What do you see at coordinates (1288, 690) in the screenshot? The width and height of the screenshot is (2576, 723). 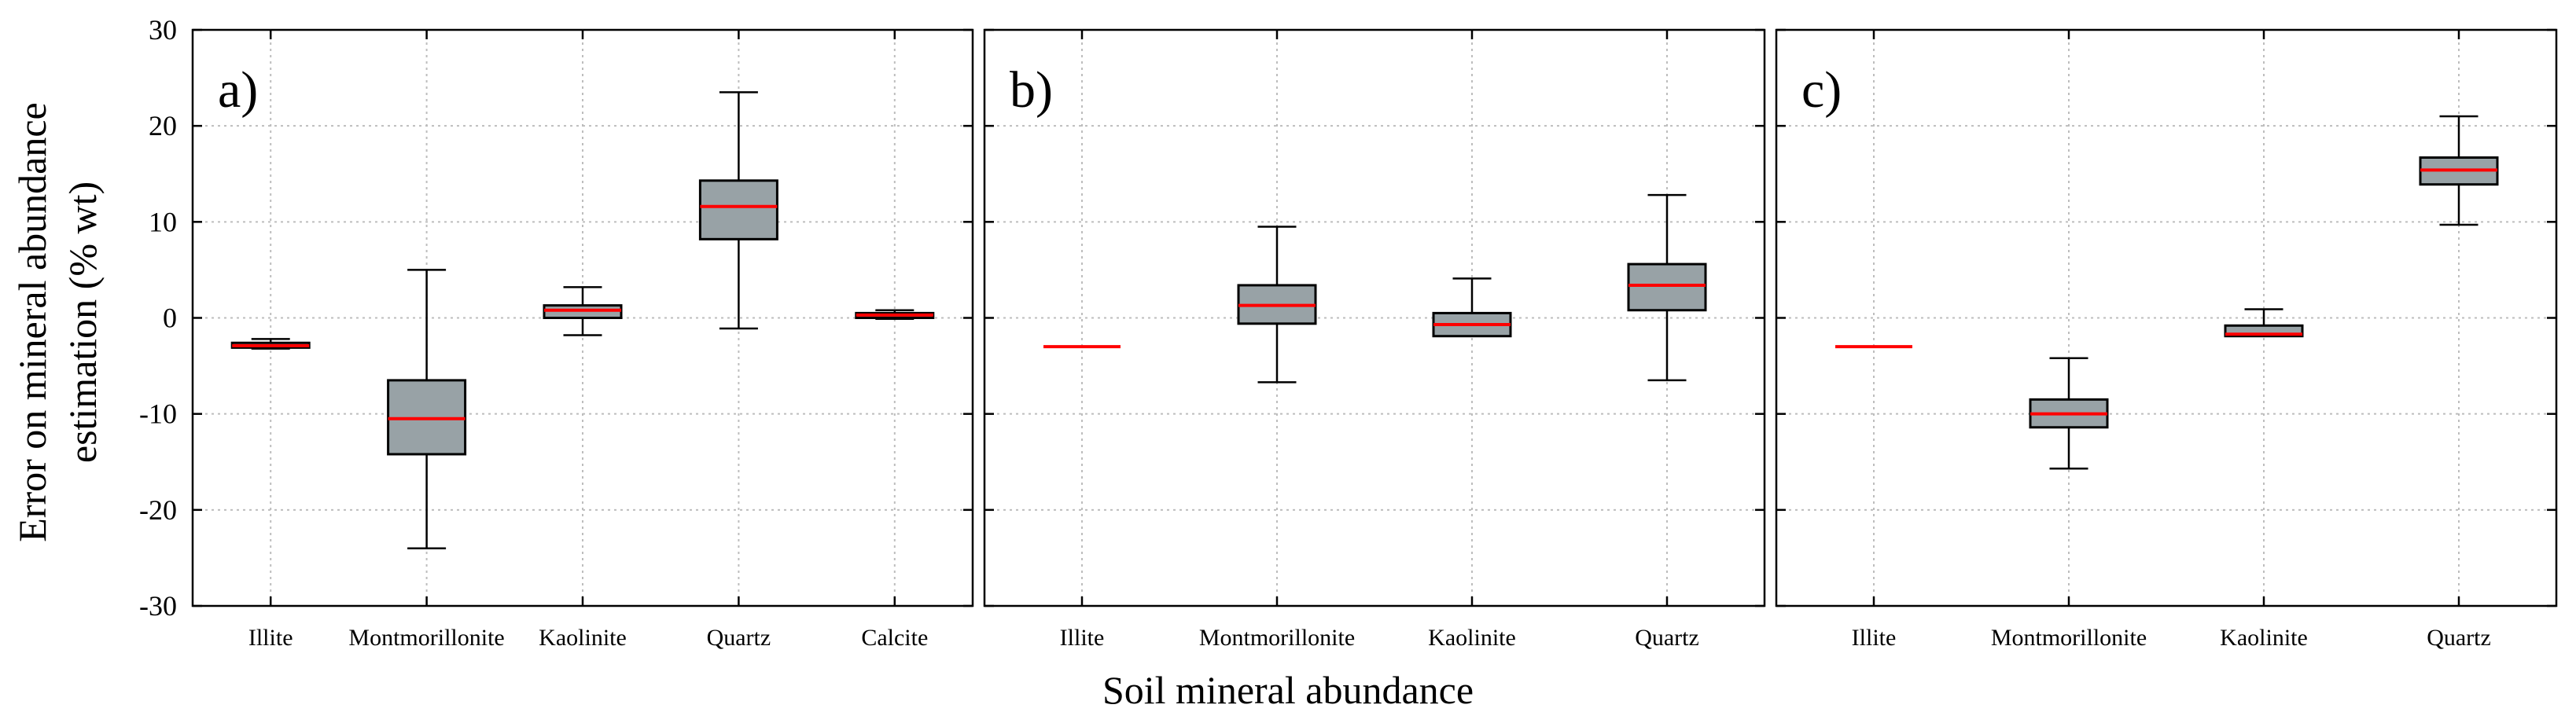 I see `x-axis-title: Soil mineral abundance` at bounding box center [1288, 690].